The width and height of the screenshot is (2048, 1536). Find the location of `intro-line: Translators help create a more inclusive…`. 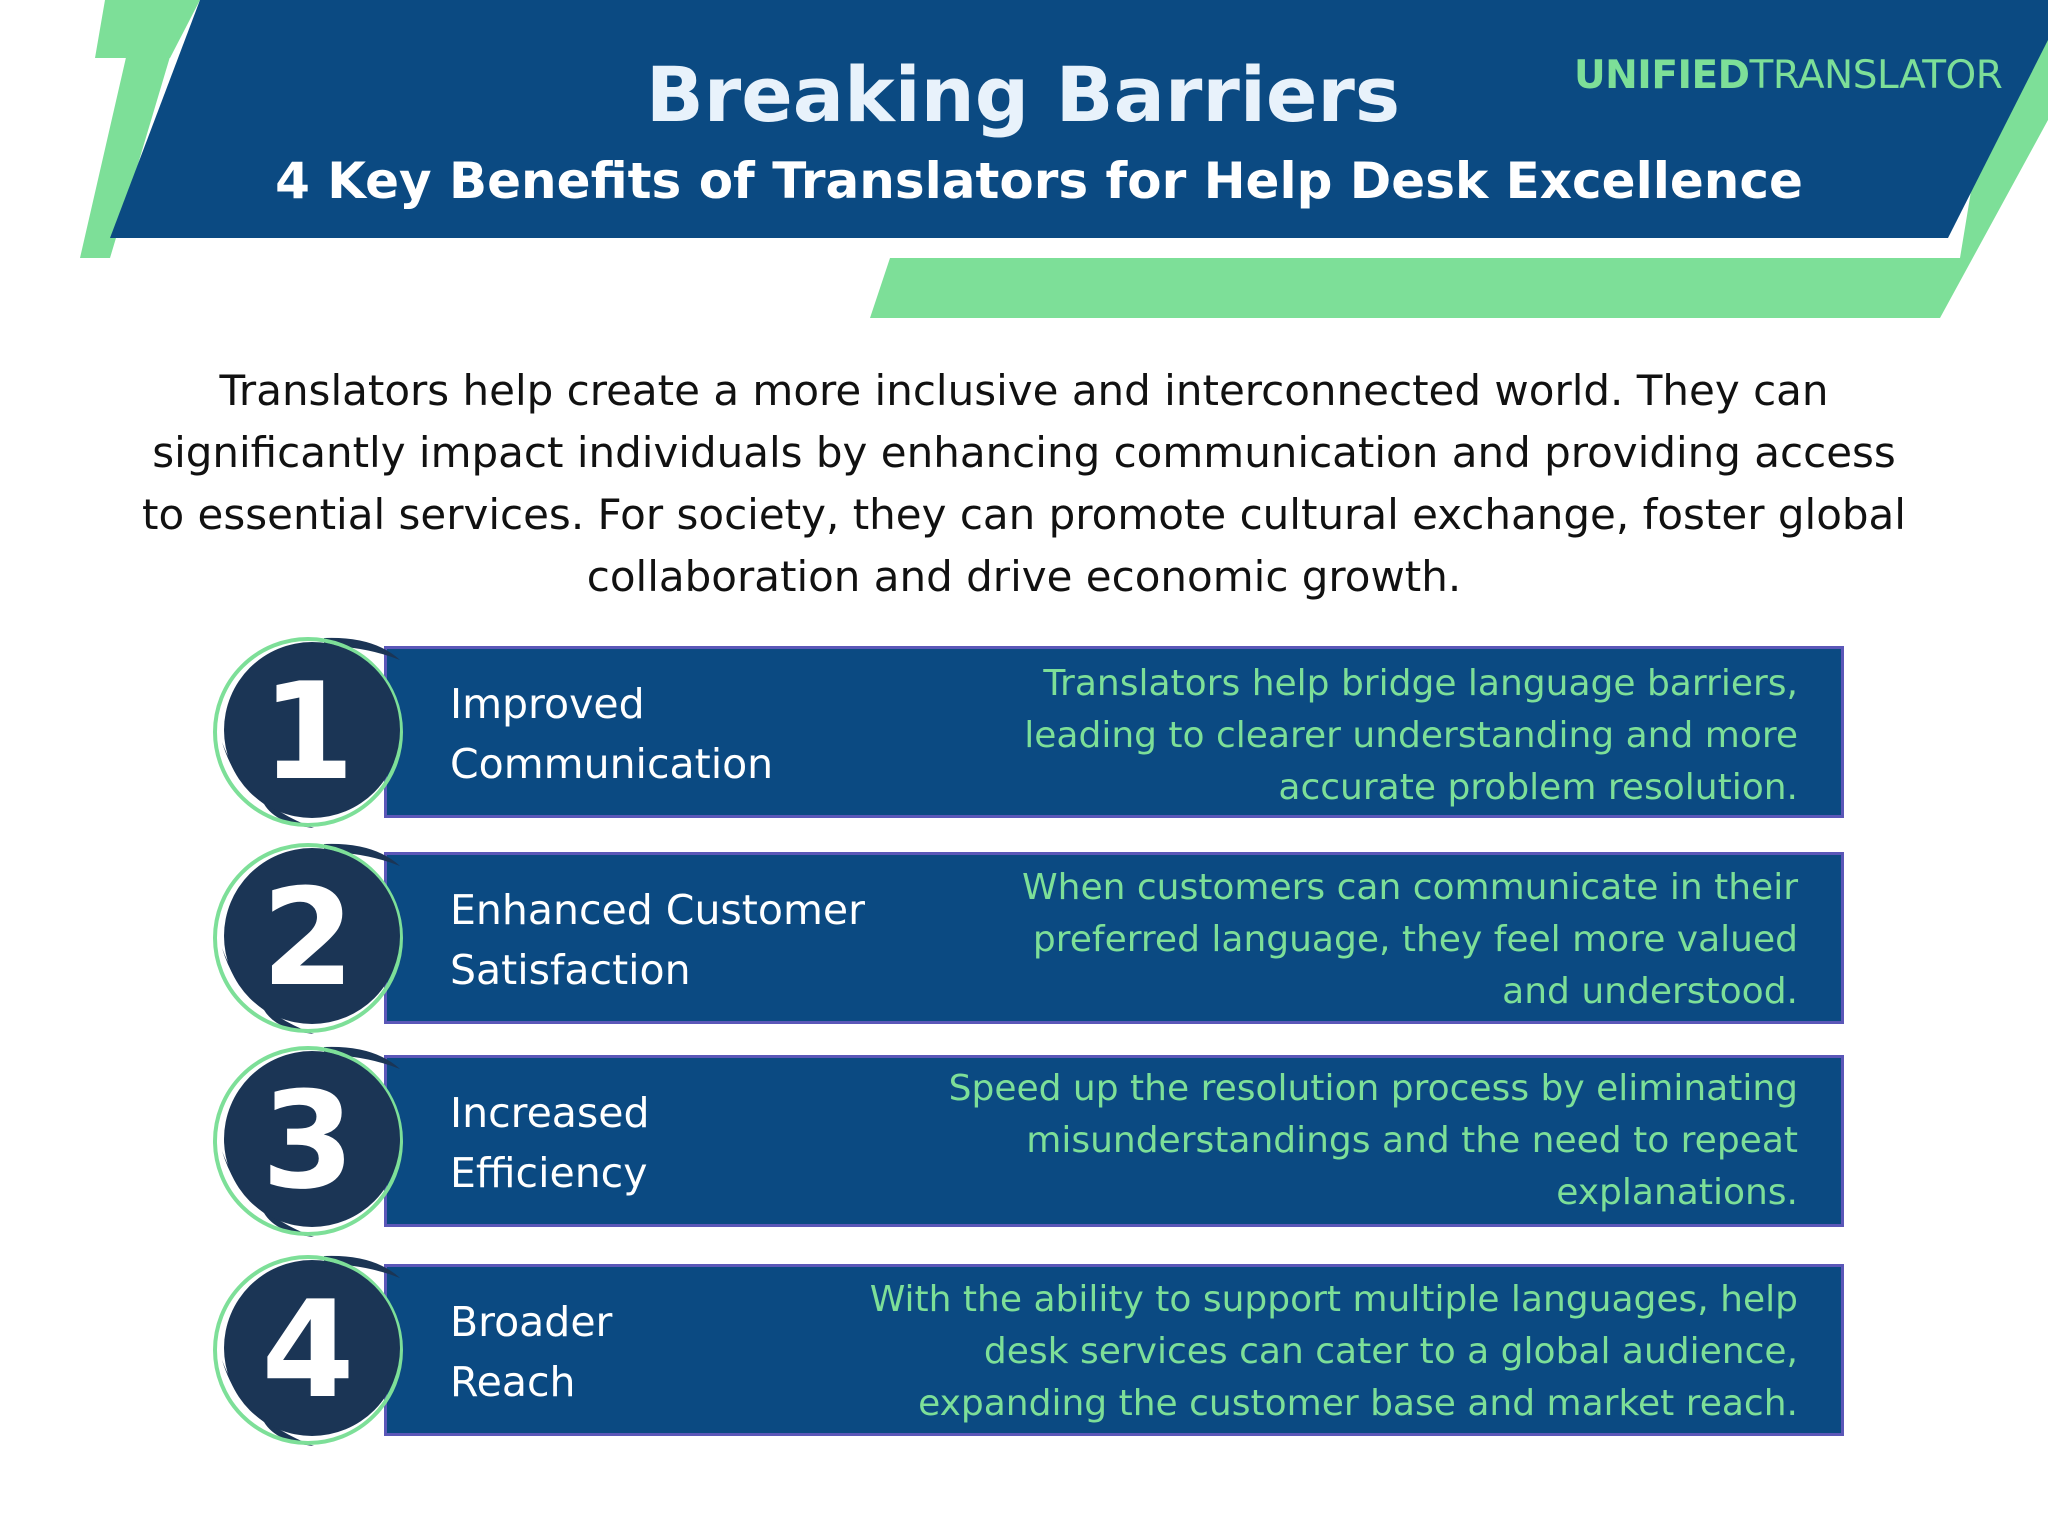

intro-line: Translators help create a more inclusive… is located at coordinates (1024, 390).